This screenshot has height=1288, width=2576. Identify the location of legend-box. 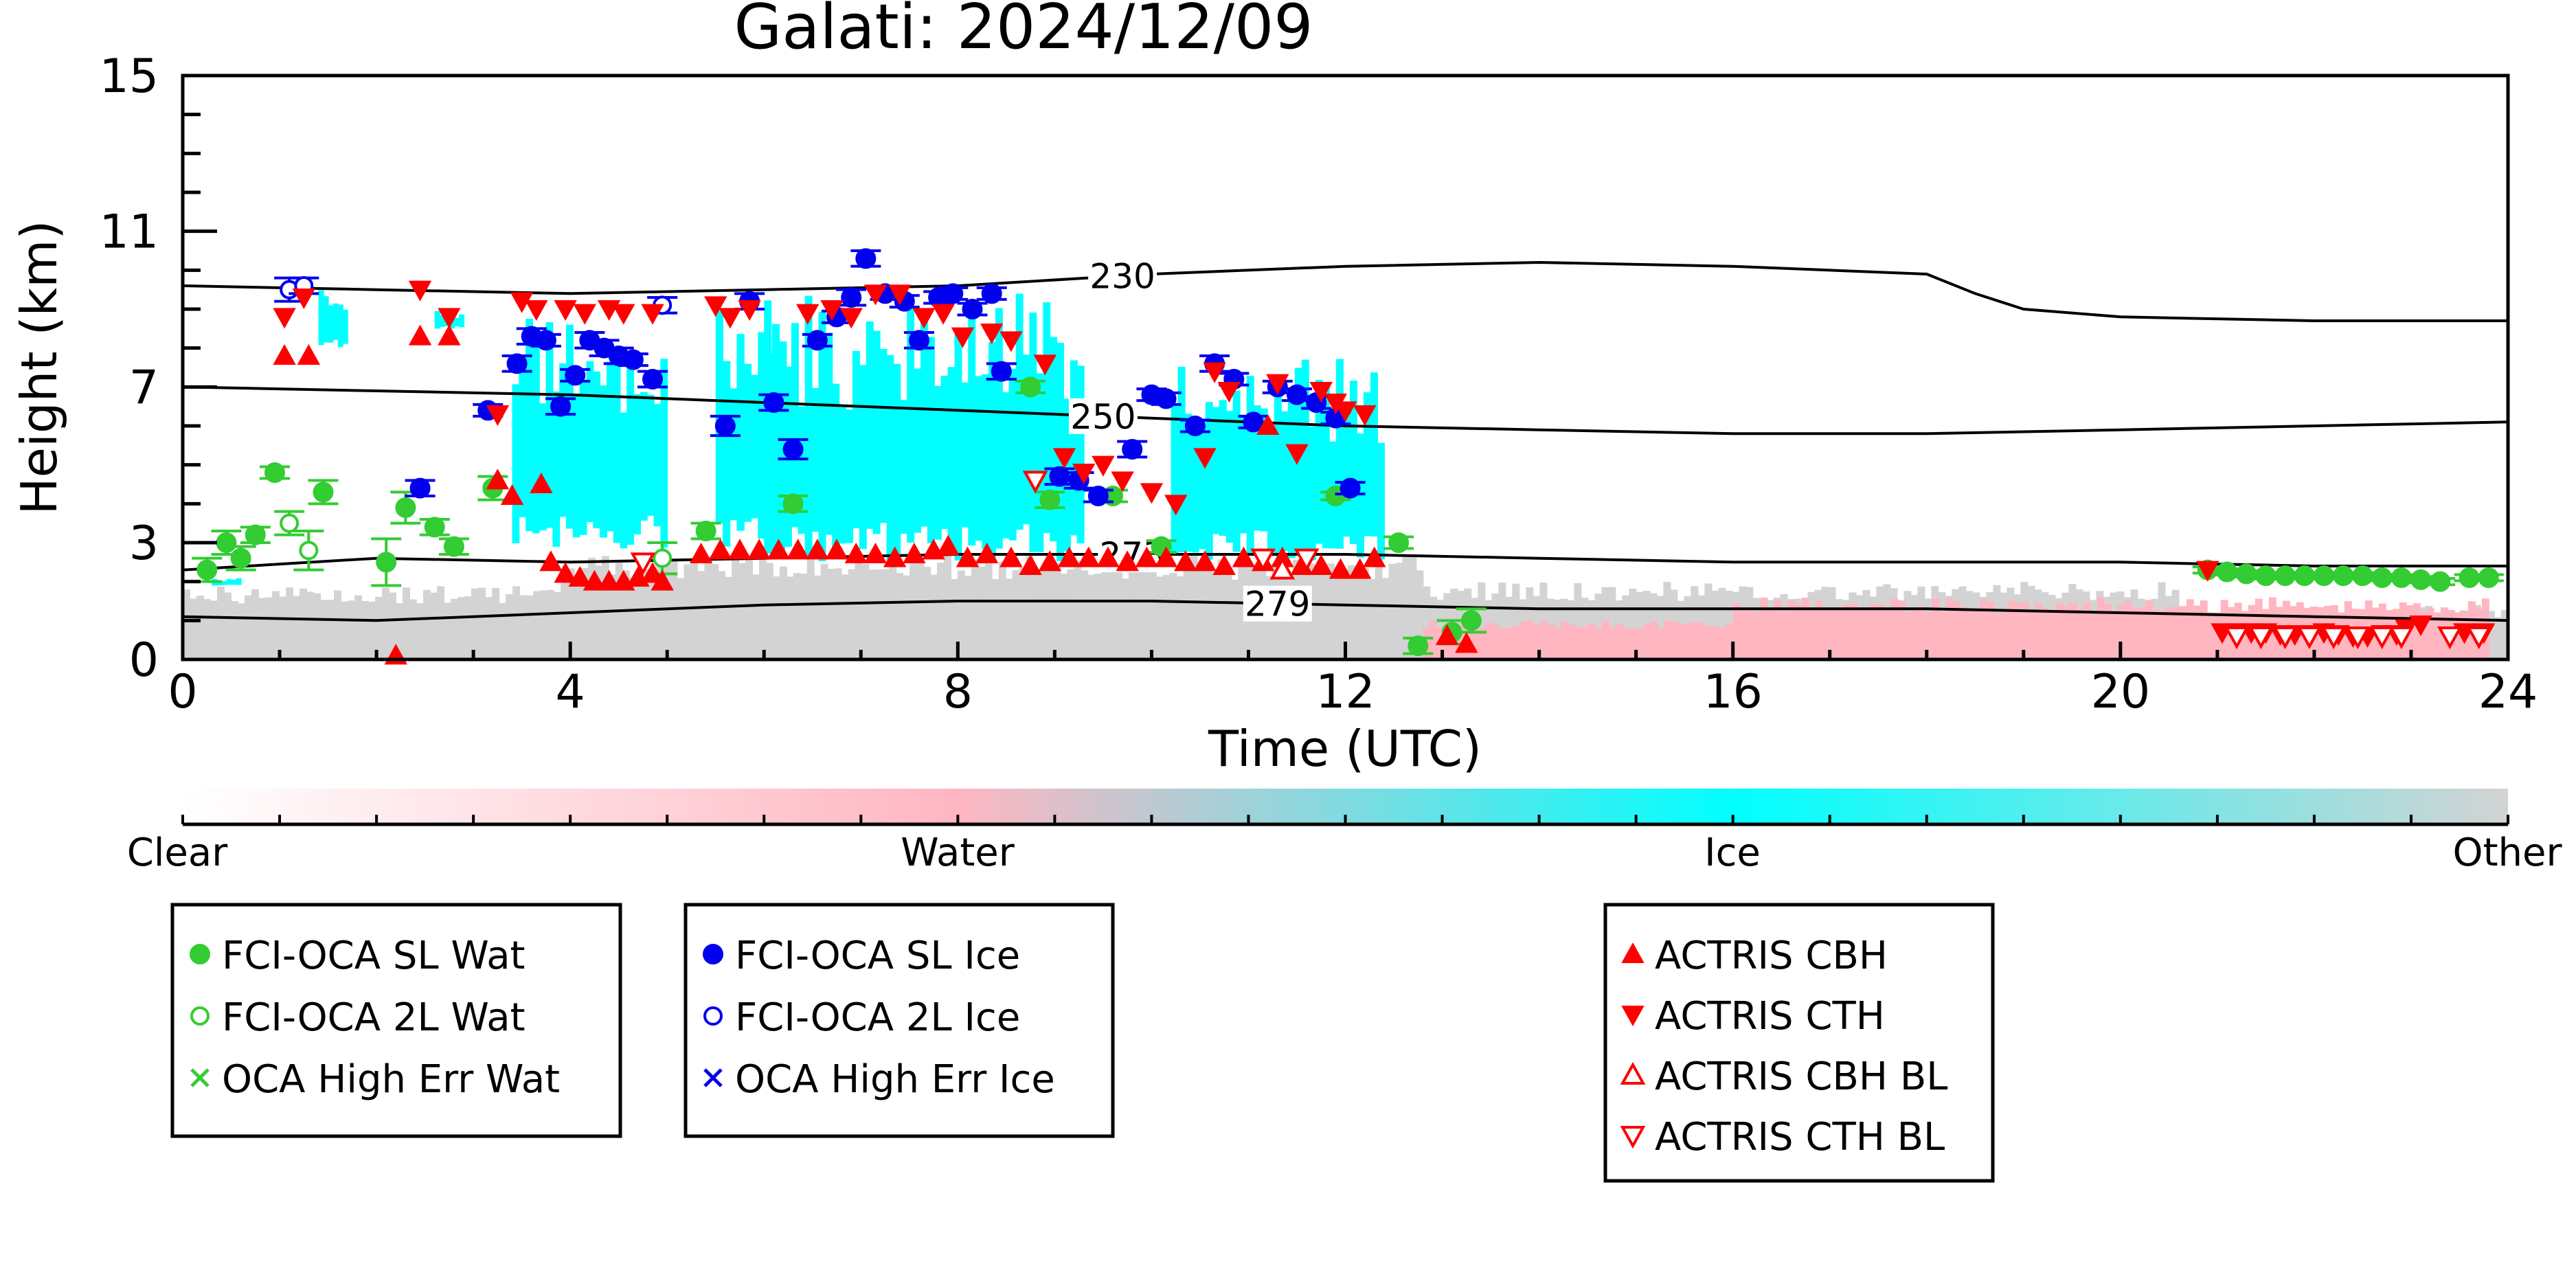
(899, 1020).